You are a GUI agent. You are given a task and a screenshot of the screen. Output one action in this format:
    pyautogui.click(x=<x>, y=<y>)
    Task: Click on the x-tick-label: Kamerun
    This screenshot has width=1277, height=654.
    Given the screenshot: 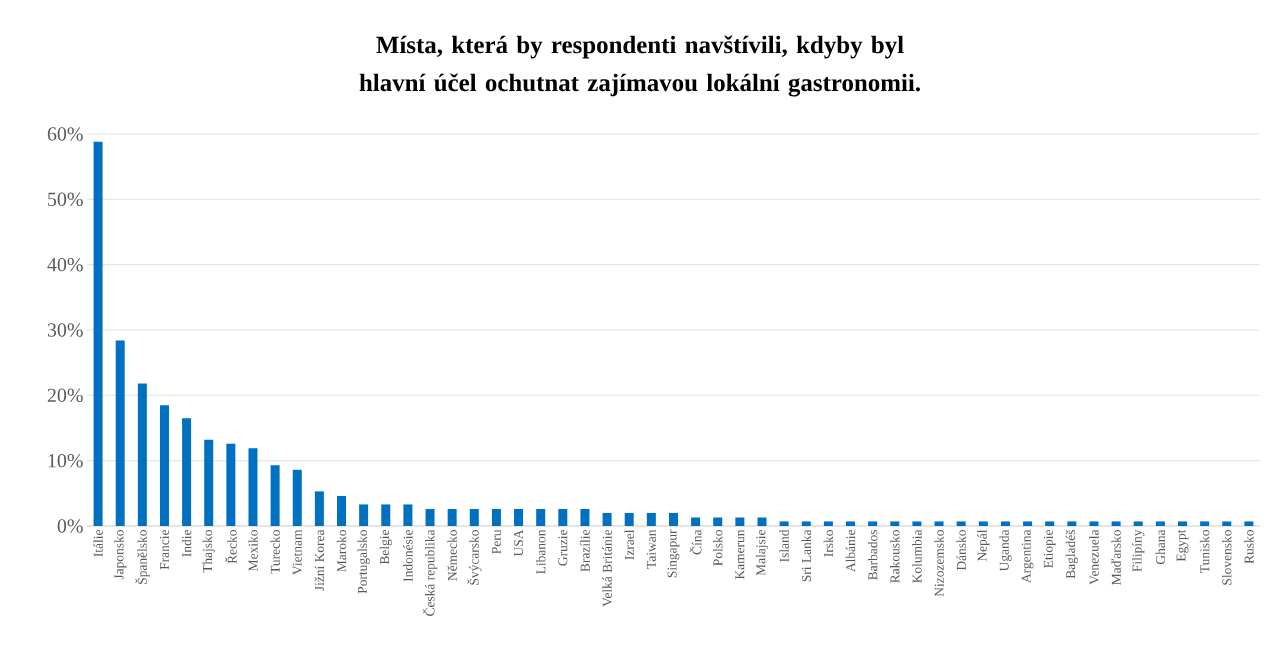 What is the action you would take?
    pyautogui.click(x=740, y=554)
    